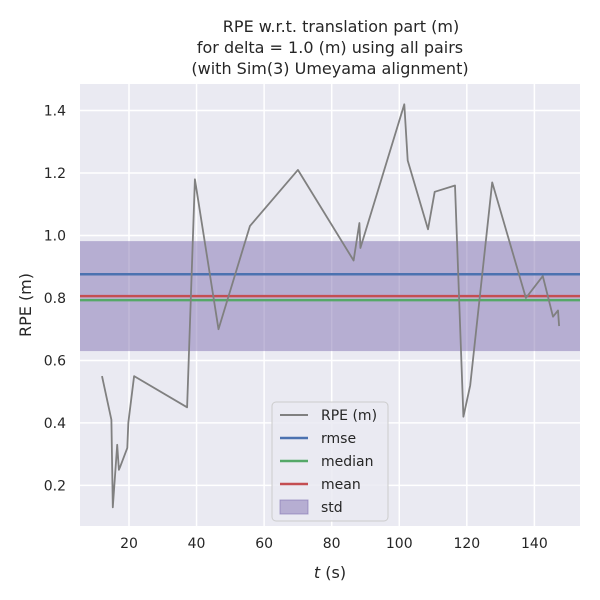 Image resolution: width=600 pixels, height=600 pixels. What do you see at coordinates (55, 361) in the screenshot?
I see `y-tick-label: 0.6` at bounding box center [55, 361].